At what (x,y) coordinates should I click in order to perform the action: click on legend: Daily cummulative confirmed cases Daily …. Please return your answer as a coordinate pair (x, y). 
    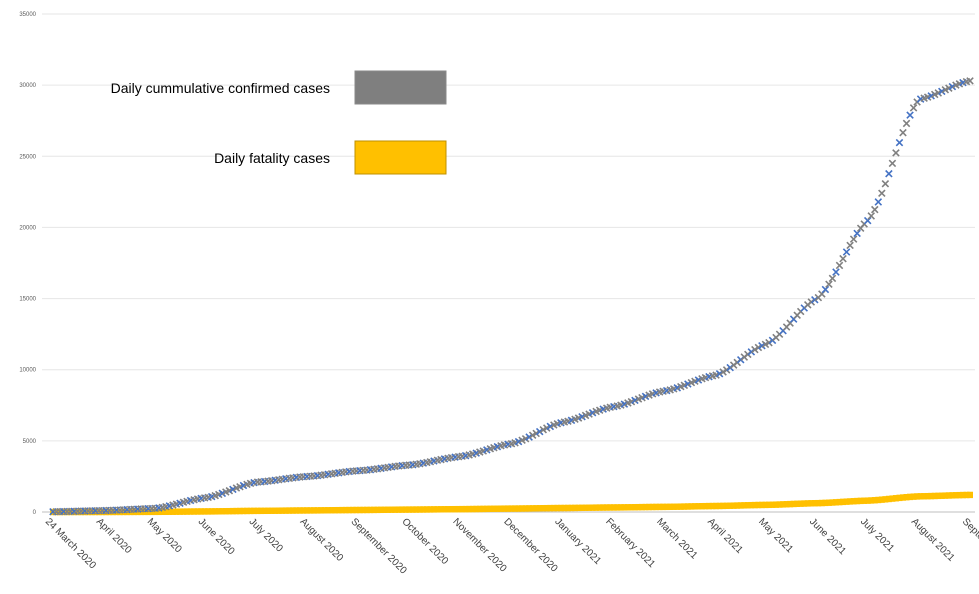
    Looking at the image, I should click on (279, 122).